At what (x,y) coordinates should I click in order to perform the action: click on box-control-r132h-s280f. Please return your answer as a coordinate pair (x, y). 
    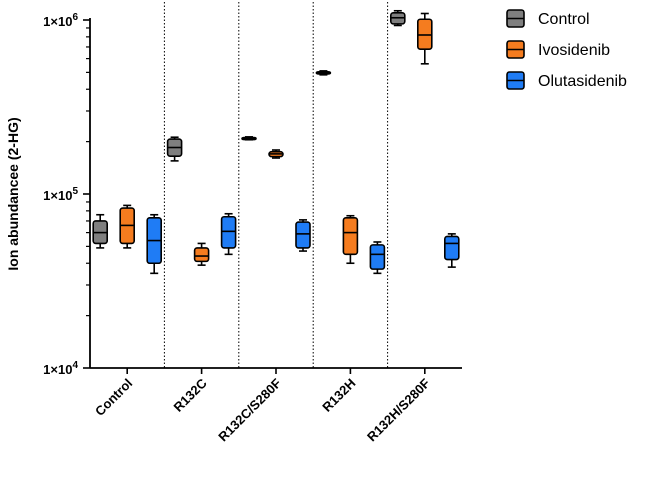
    Looking at the image, I should click on (397, 18).